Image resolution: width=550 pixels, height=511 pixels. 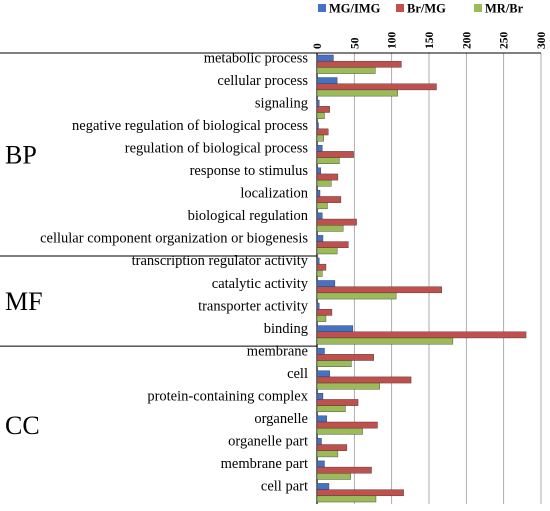 I want to click on category-label-regulation-of-biological-process: regulation of biological process, so click(x=217, y=148).